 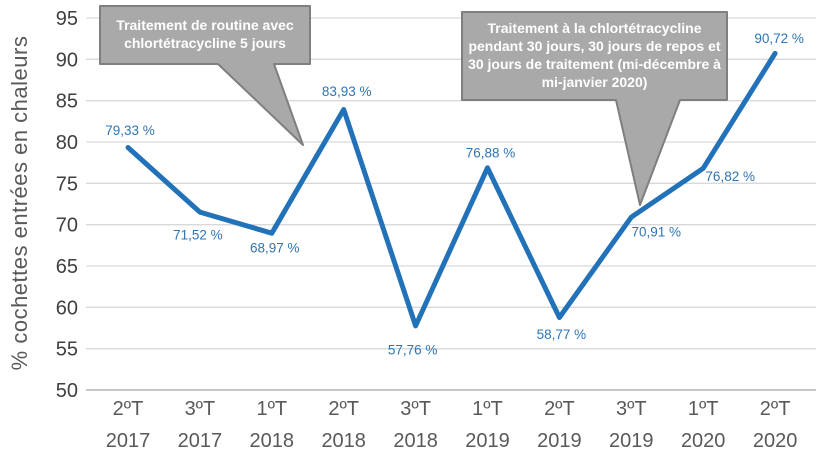 What do you see at coordinates (130, 130) in the screenshot?
I see `data-point-label: 79,33 %` at bounding box center [130, 130].